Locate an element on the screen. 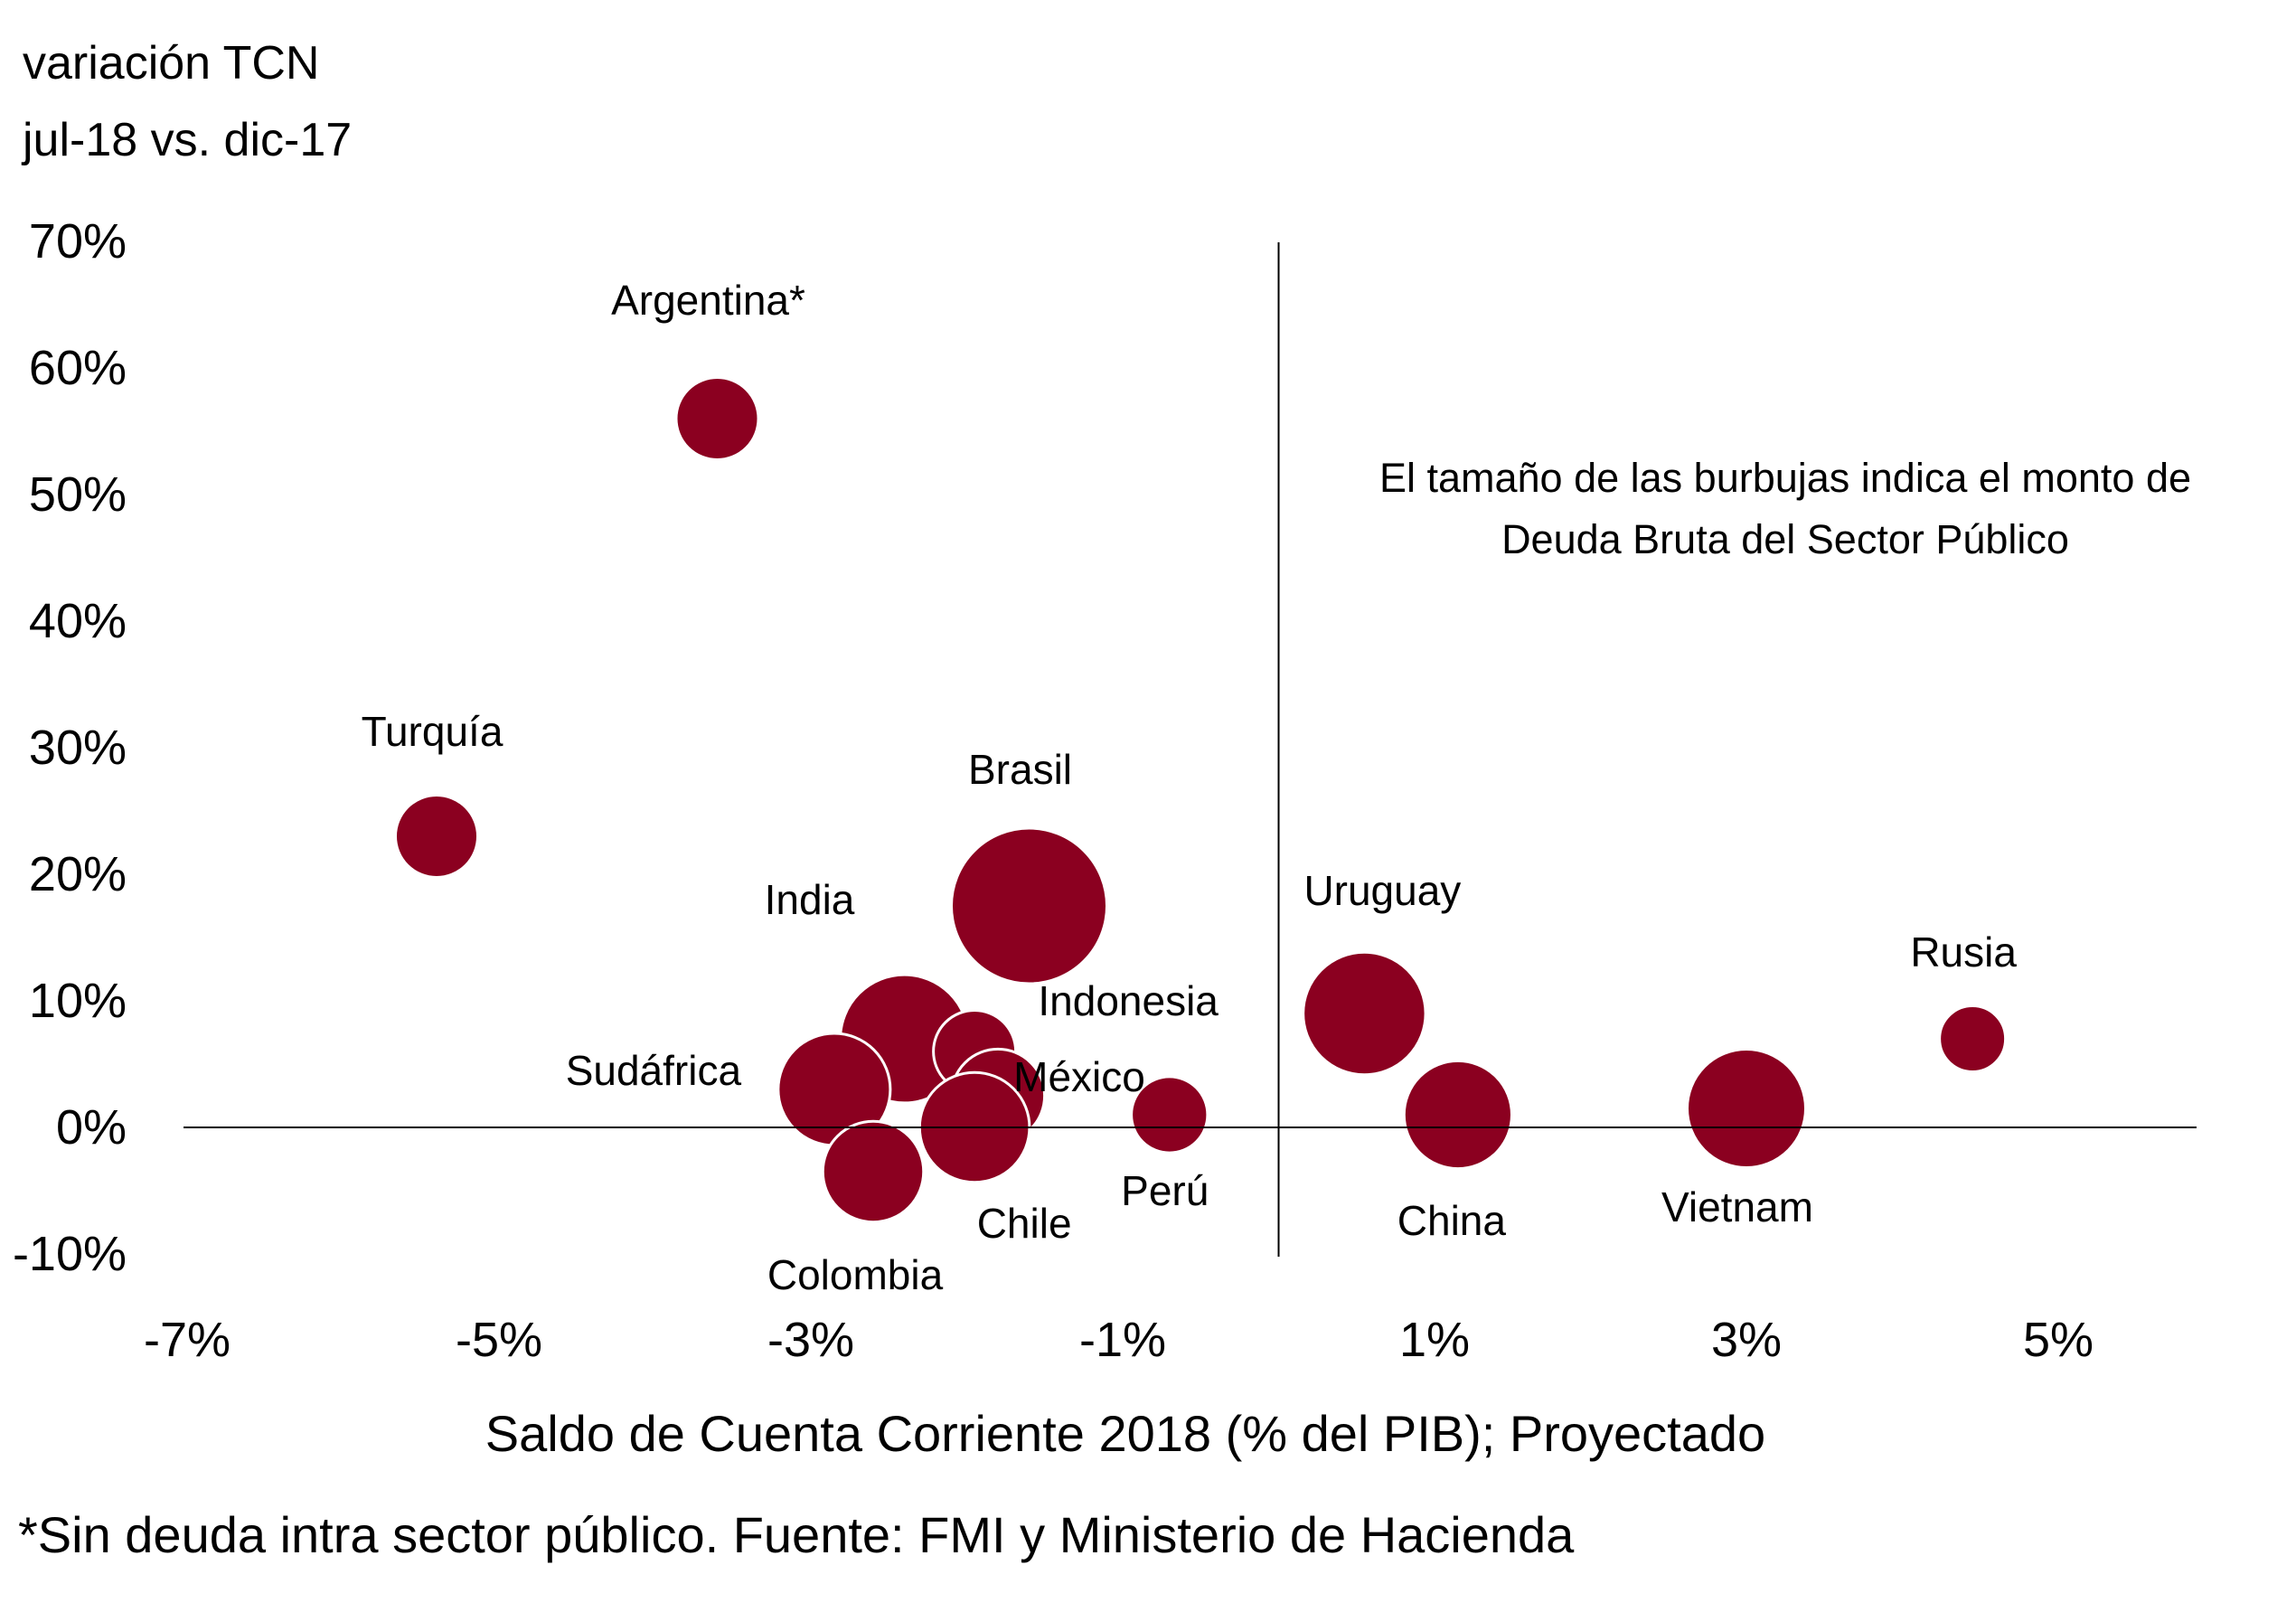 The width and height of the screenshot is (2296, 1612). x-tick-label: -3% is located at coordinates (810, 1340).